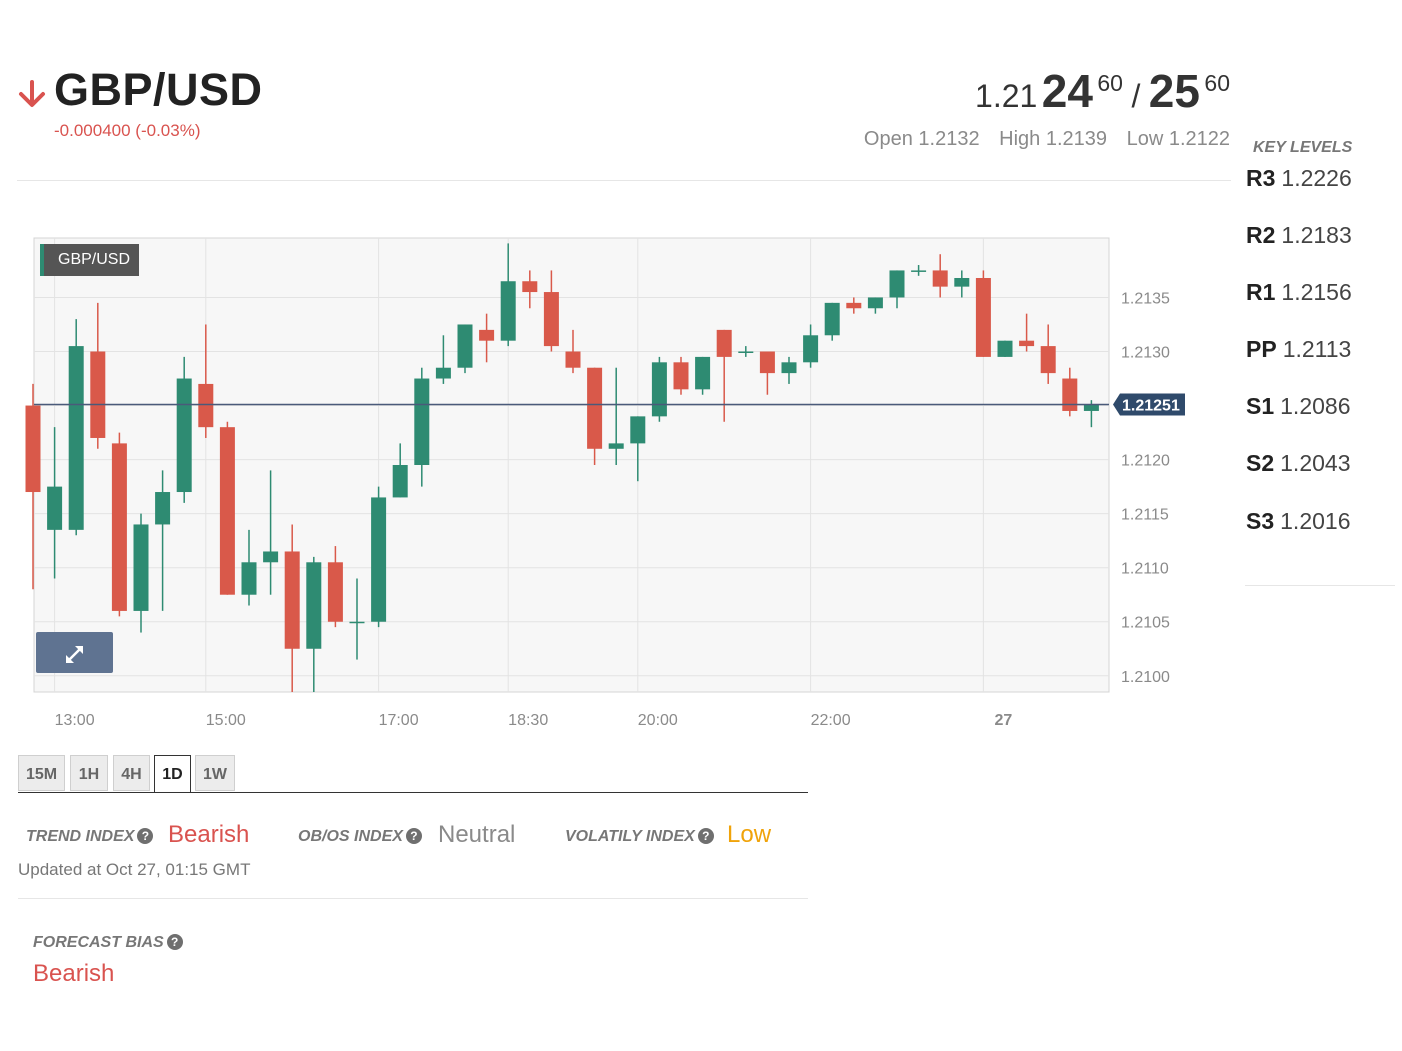  What do you see at coordinates (1145, 623) in the screenshot?
I see `y-tick-label: 1.2105` at bounding box center [1145, 623].